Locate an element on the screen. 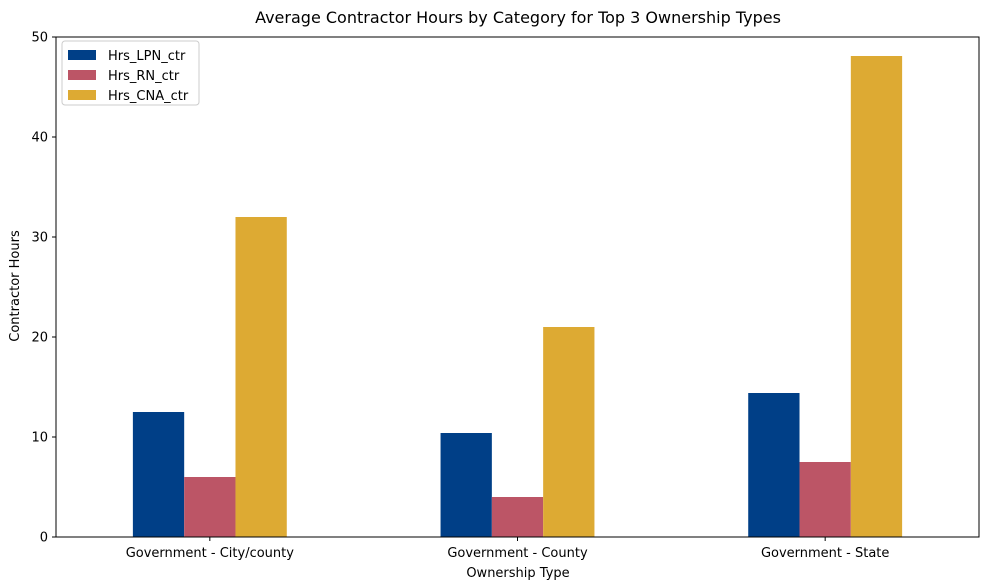 The width and height of the screenshot is (988, 587). x-tick-label: Government - State is located at coordinates (825, 553).